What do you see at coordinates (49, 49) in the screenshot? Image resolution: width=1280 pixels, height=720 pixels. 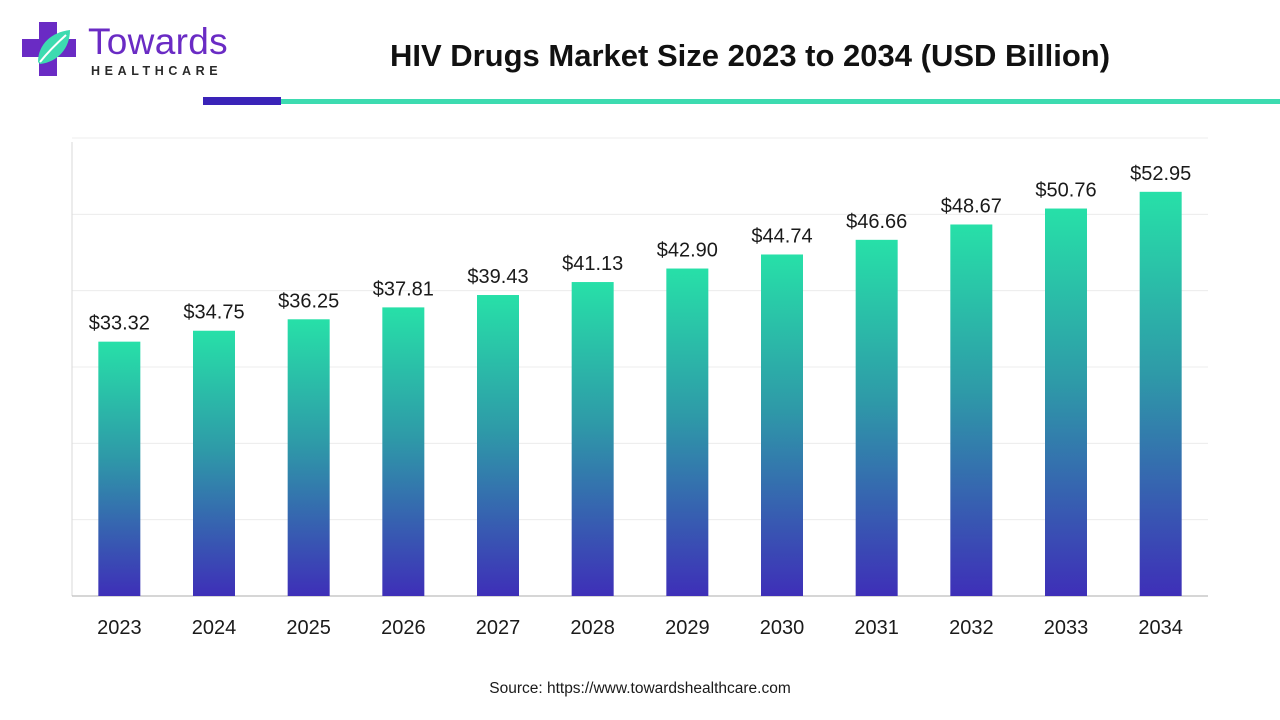 I see `medical-cross-leaf-icon` at bounding box center [49, 49].